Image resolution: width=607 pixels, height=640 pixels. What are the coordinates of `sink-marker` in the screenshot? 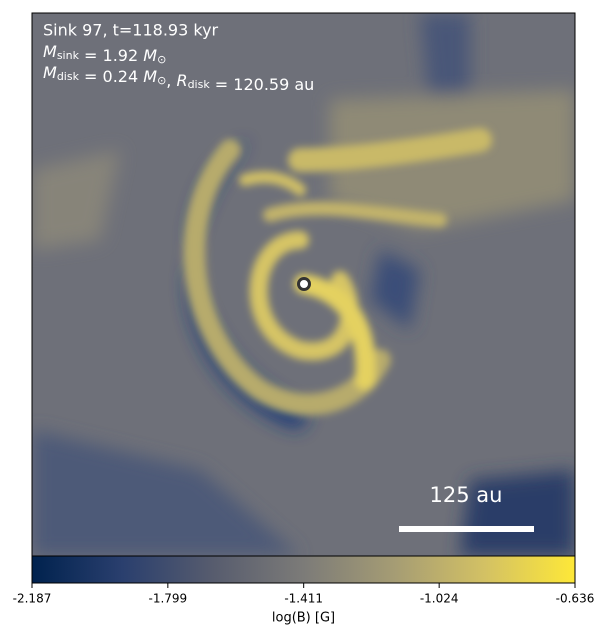 It's located at (304, 284).